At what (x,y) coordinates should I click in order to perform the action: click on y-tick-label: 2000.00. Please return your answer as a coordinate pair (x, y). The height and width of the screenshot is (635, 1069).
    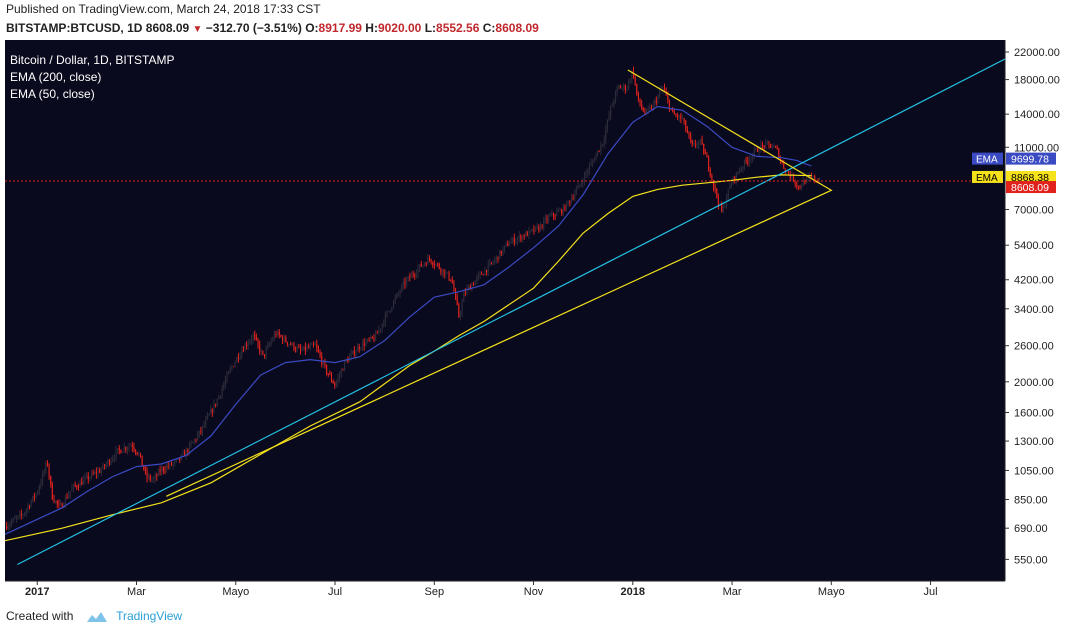
    Looking at the image, I should click on (1034, 383).